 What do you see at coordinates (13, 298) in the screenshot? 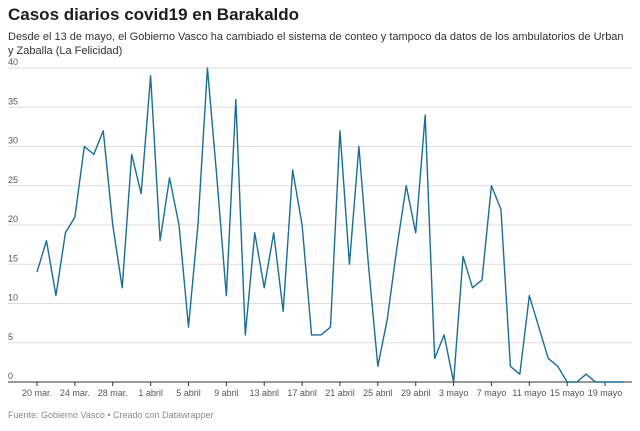
I see `y-tick-label: 10` at bounding box center [13, 298].